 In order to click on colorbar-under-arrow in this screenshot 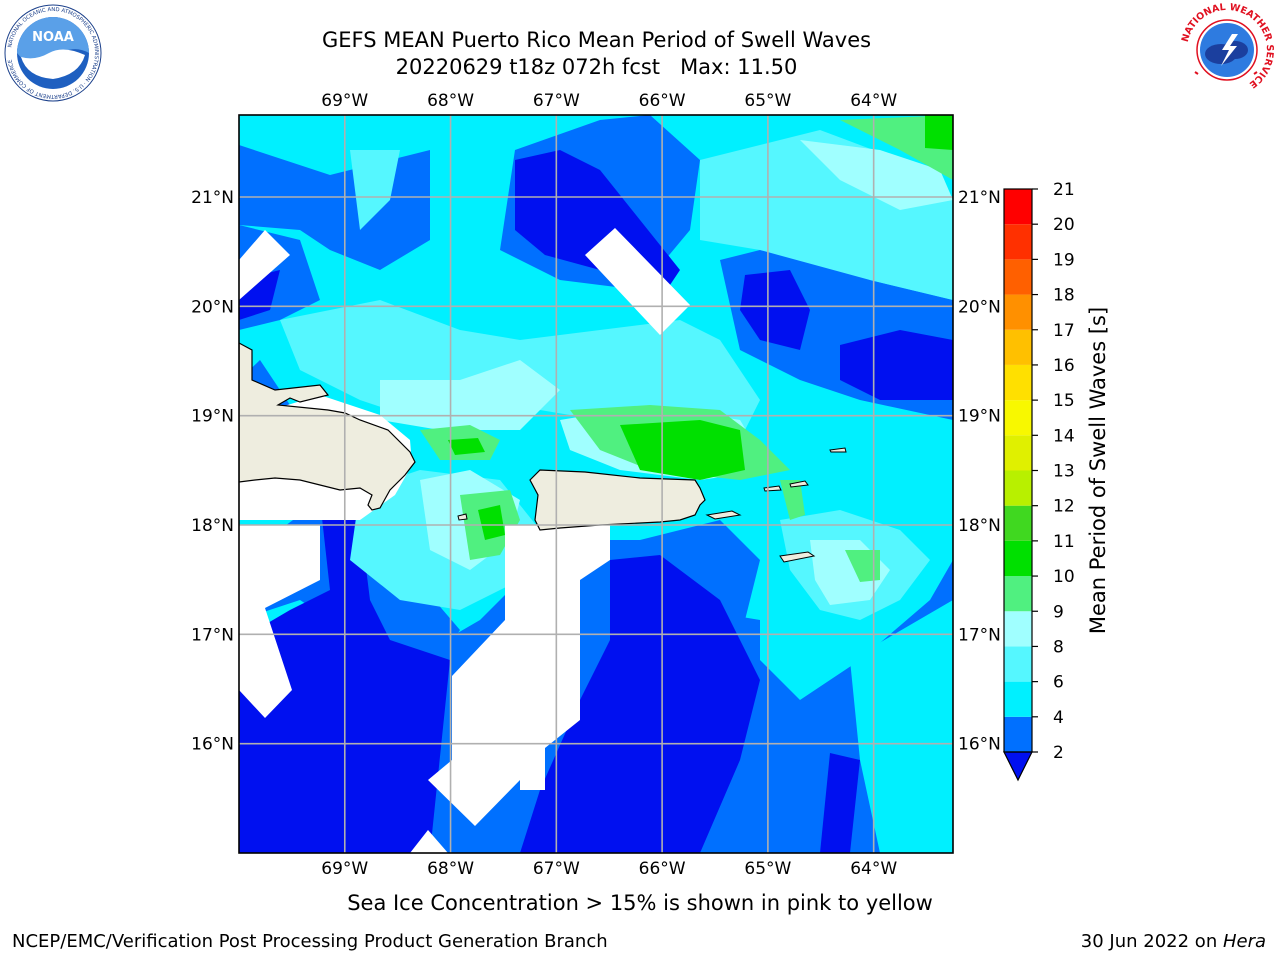, I will do `click(1018, 766)`.